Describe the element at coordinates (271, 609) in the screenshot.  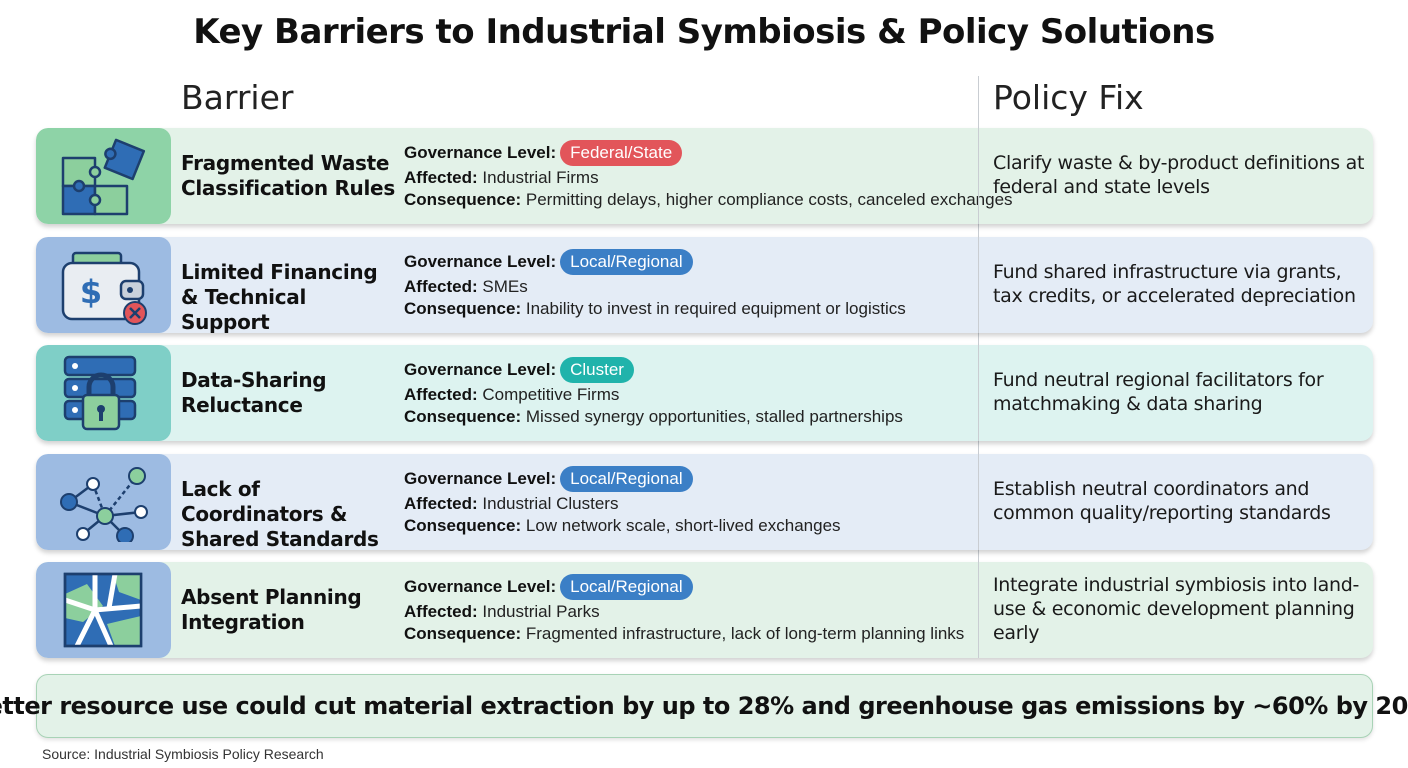
I see `barrier-name: Absent Planning Integration` at that location.